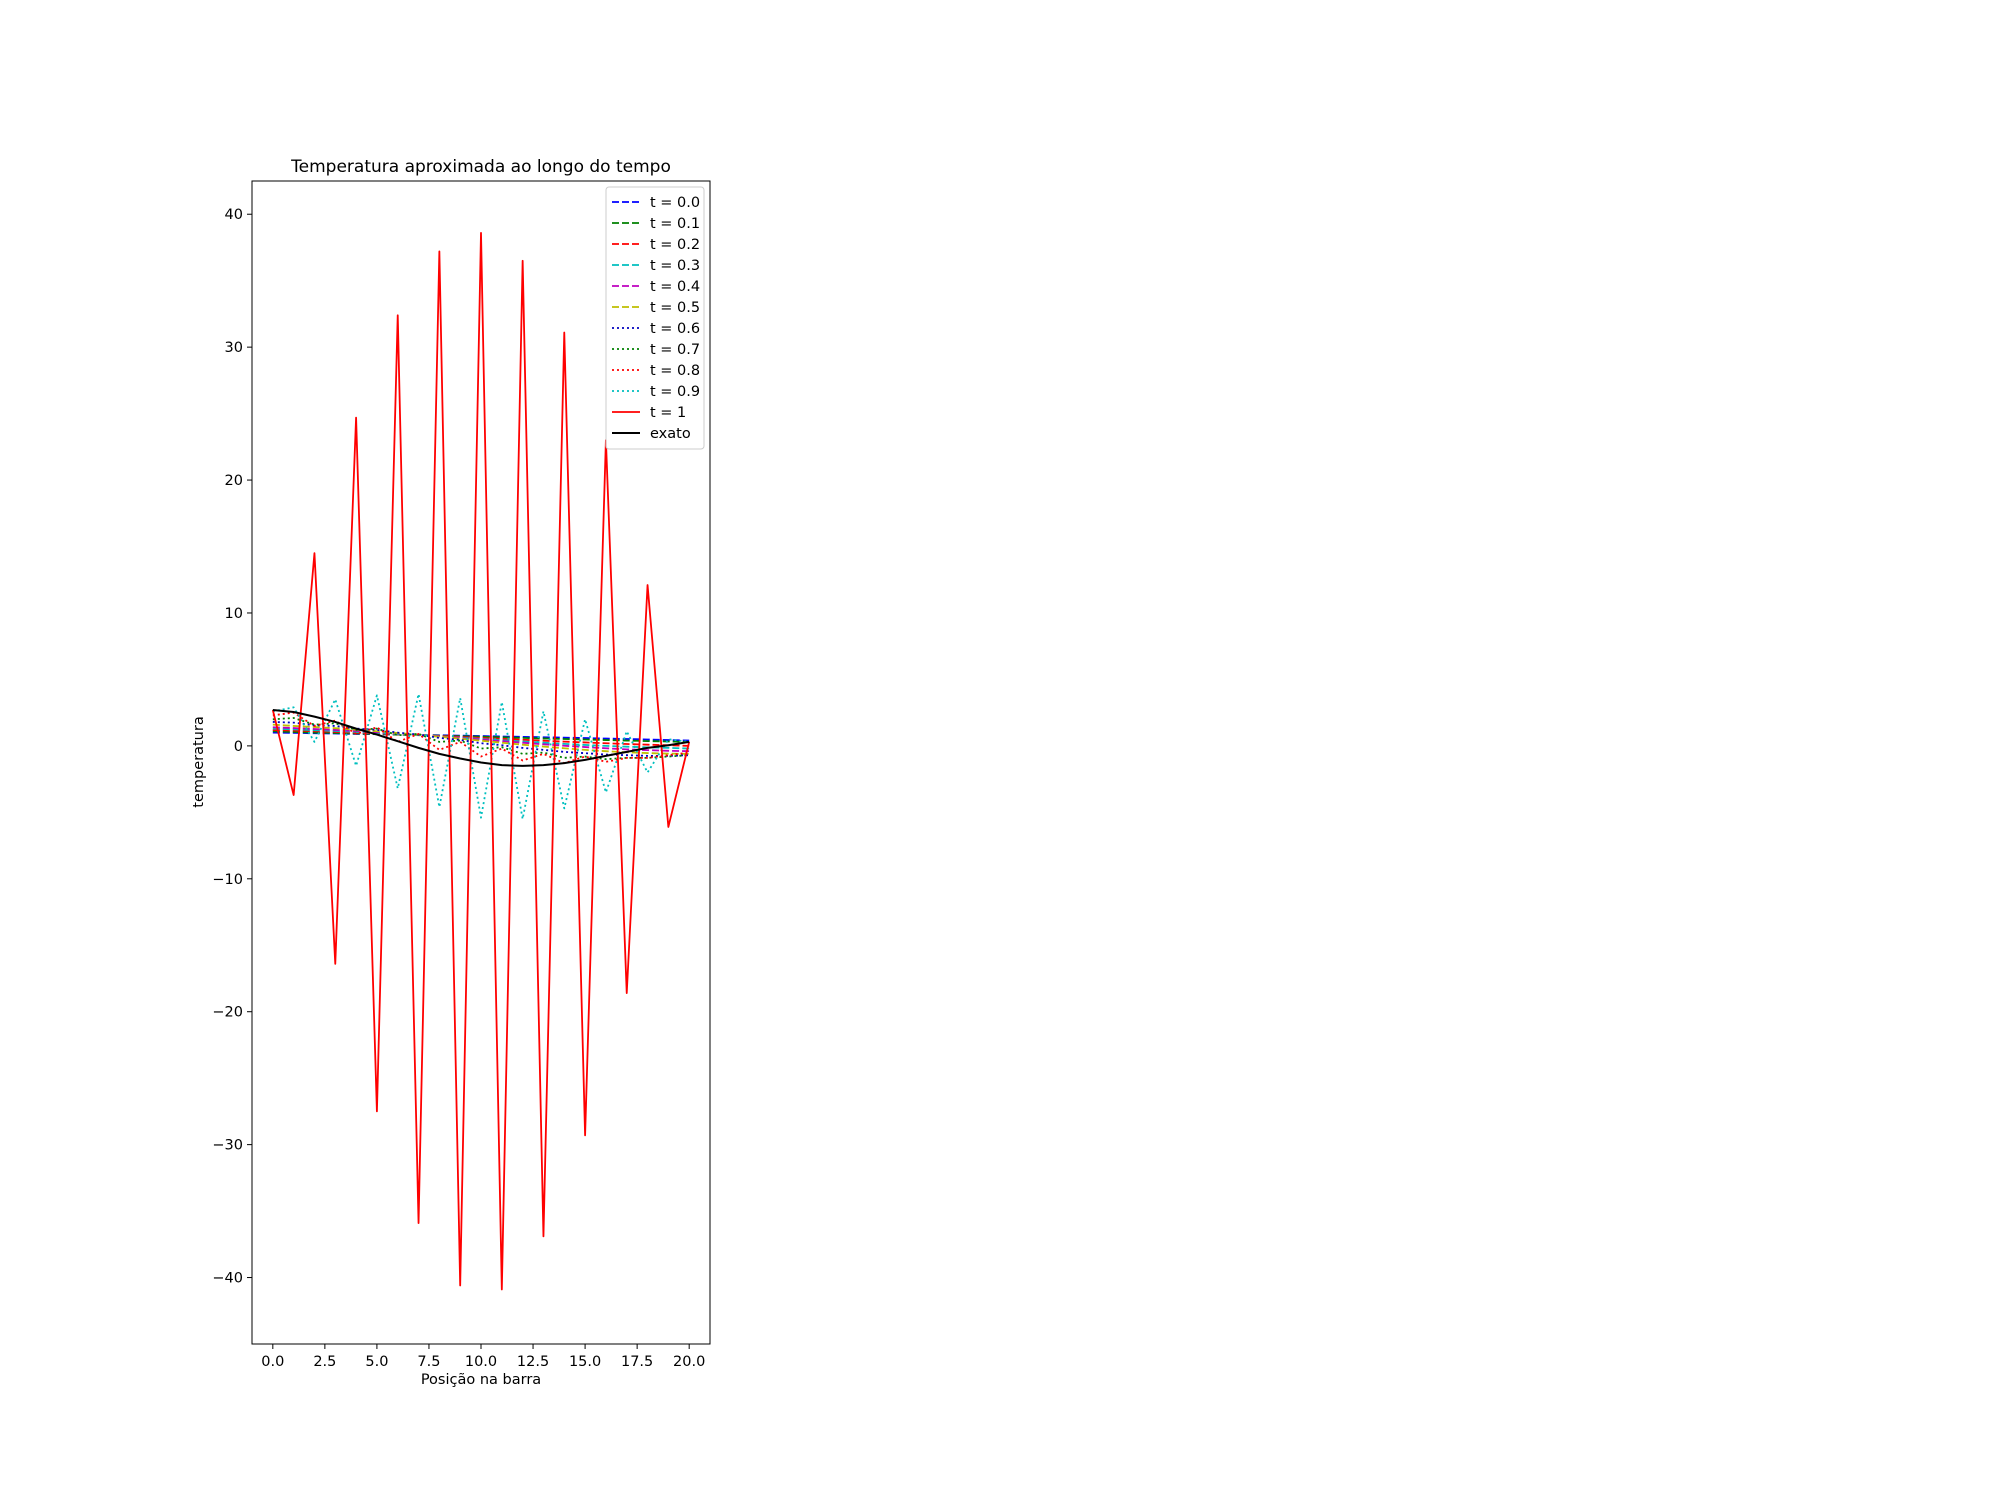 Image resolution: width=2000 pixels, height=1500 pixels. I want to click on legend-label-t-0-5: t = 0.5, so click(675, 308).